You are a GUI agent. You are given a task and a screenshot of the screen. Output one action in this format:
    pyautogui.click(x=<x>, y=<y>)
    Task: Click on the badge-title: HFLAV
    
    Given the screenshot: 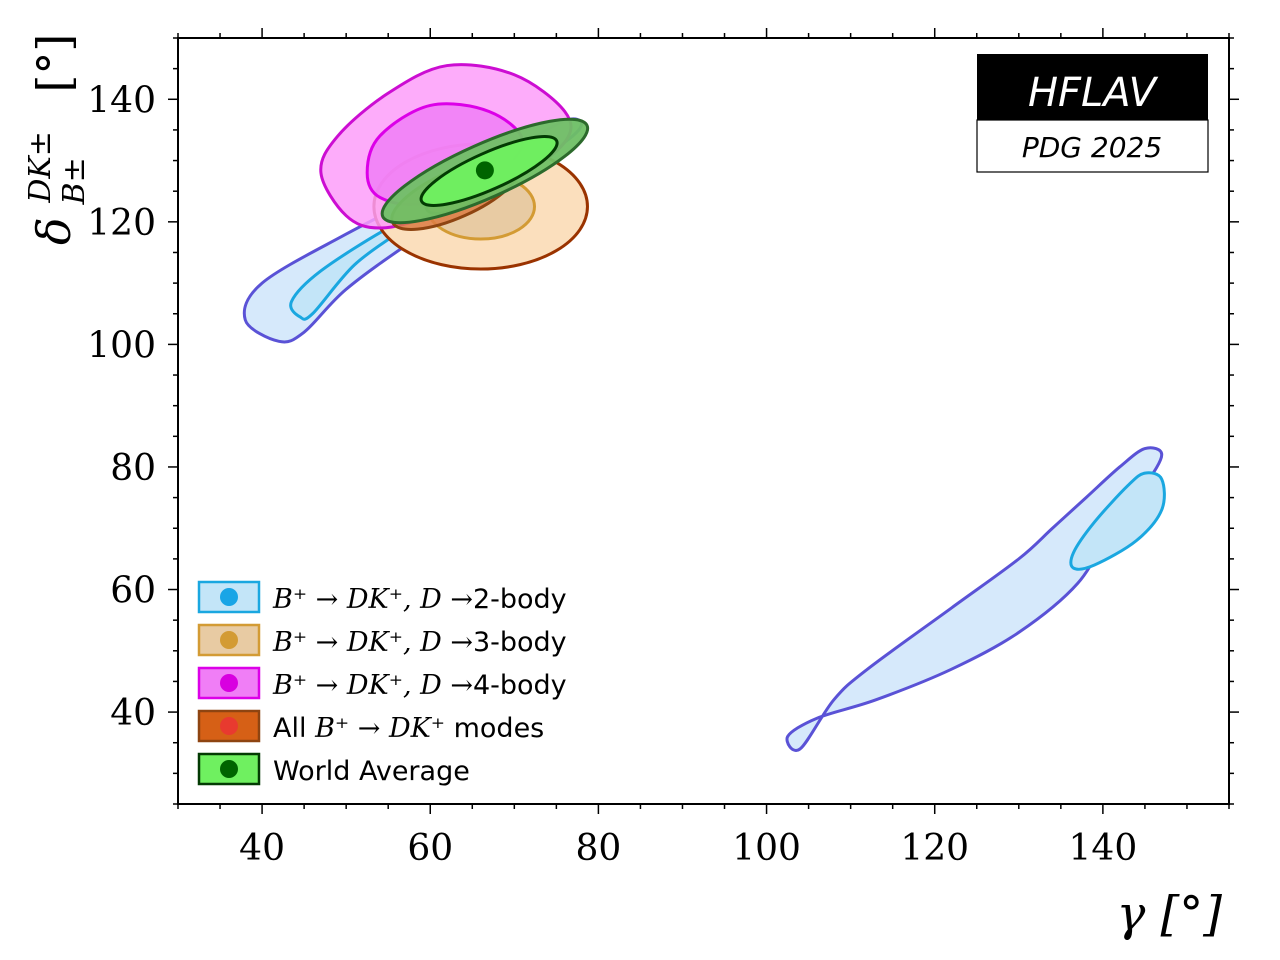 What is the action you would take?
    pyautogui.click(x=1093, y=93)
    